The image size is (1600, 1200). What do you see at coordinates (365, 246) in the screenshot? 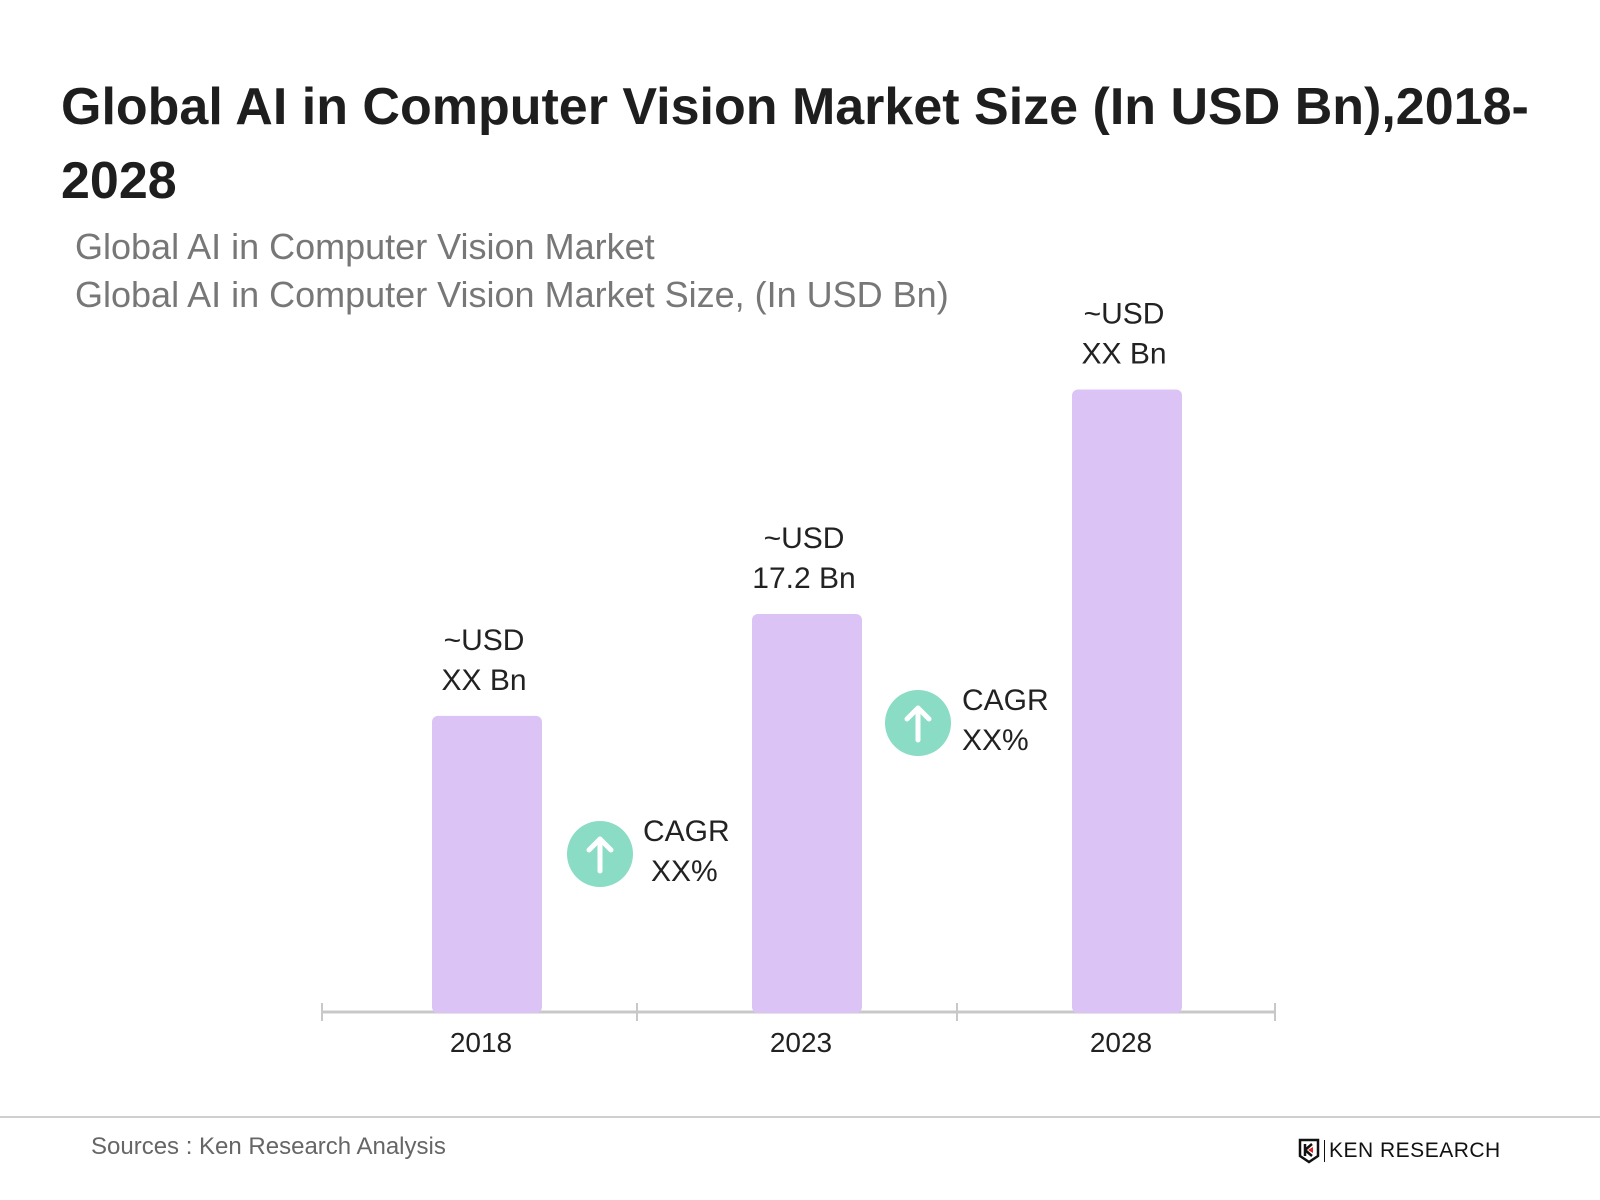
I see `chart-subtitle: Global AI in Computer Vision Market` at bounding box center [365, 246].